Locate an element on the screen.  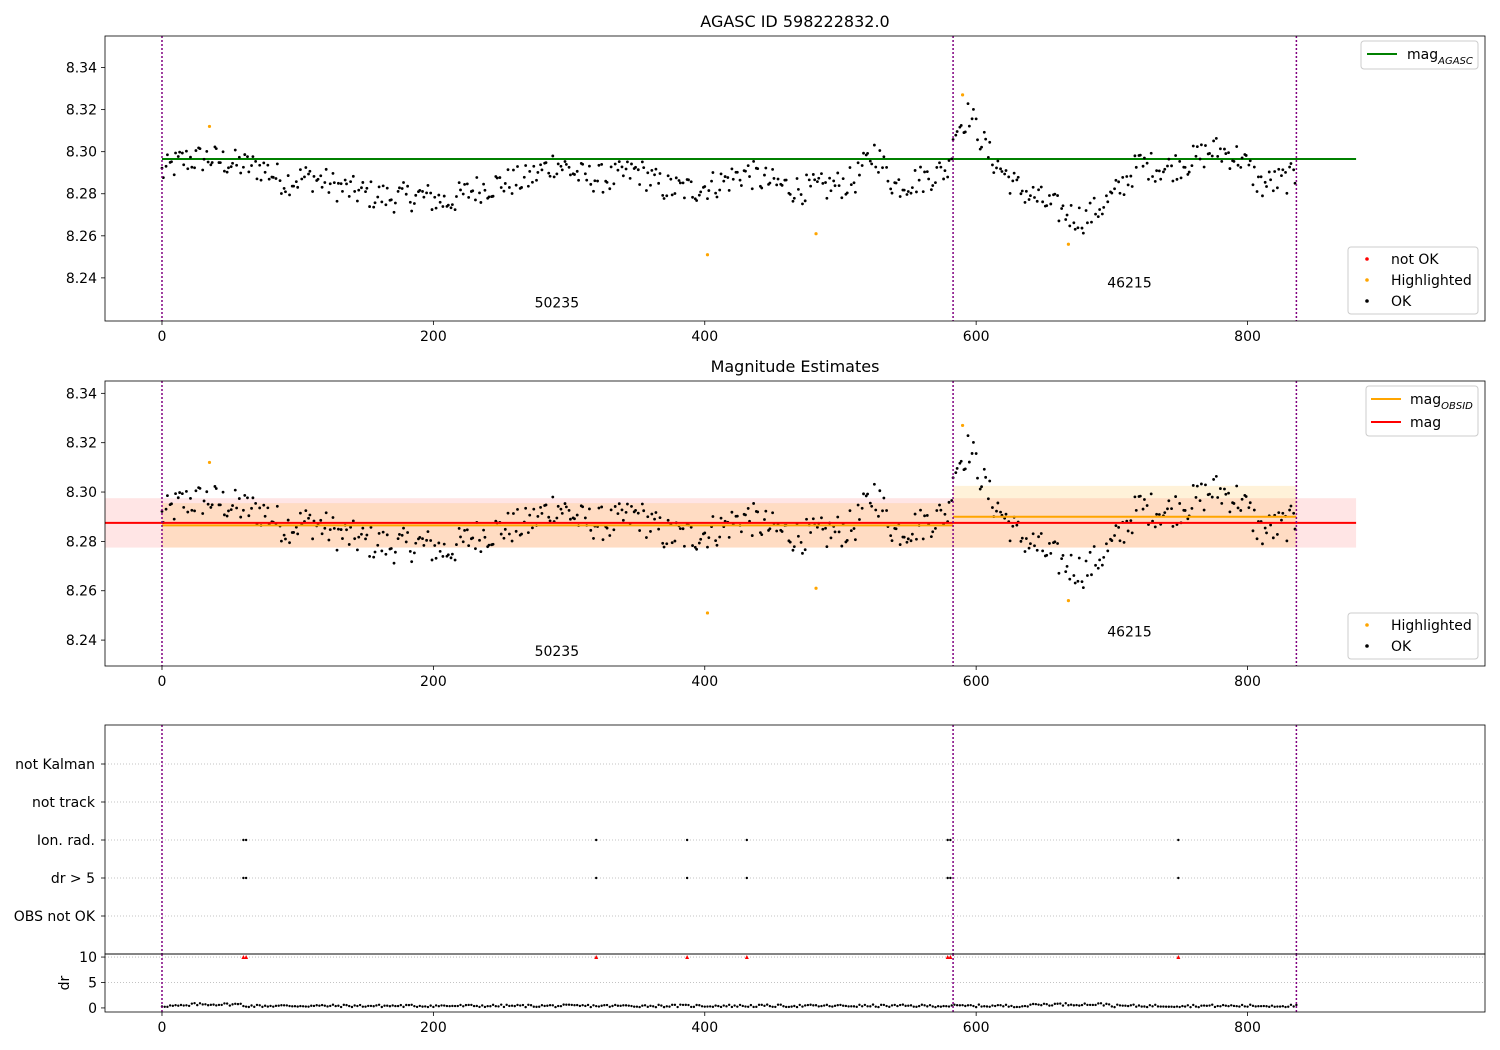
highlighted-point is located at coordinates (1068, 244).